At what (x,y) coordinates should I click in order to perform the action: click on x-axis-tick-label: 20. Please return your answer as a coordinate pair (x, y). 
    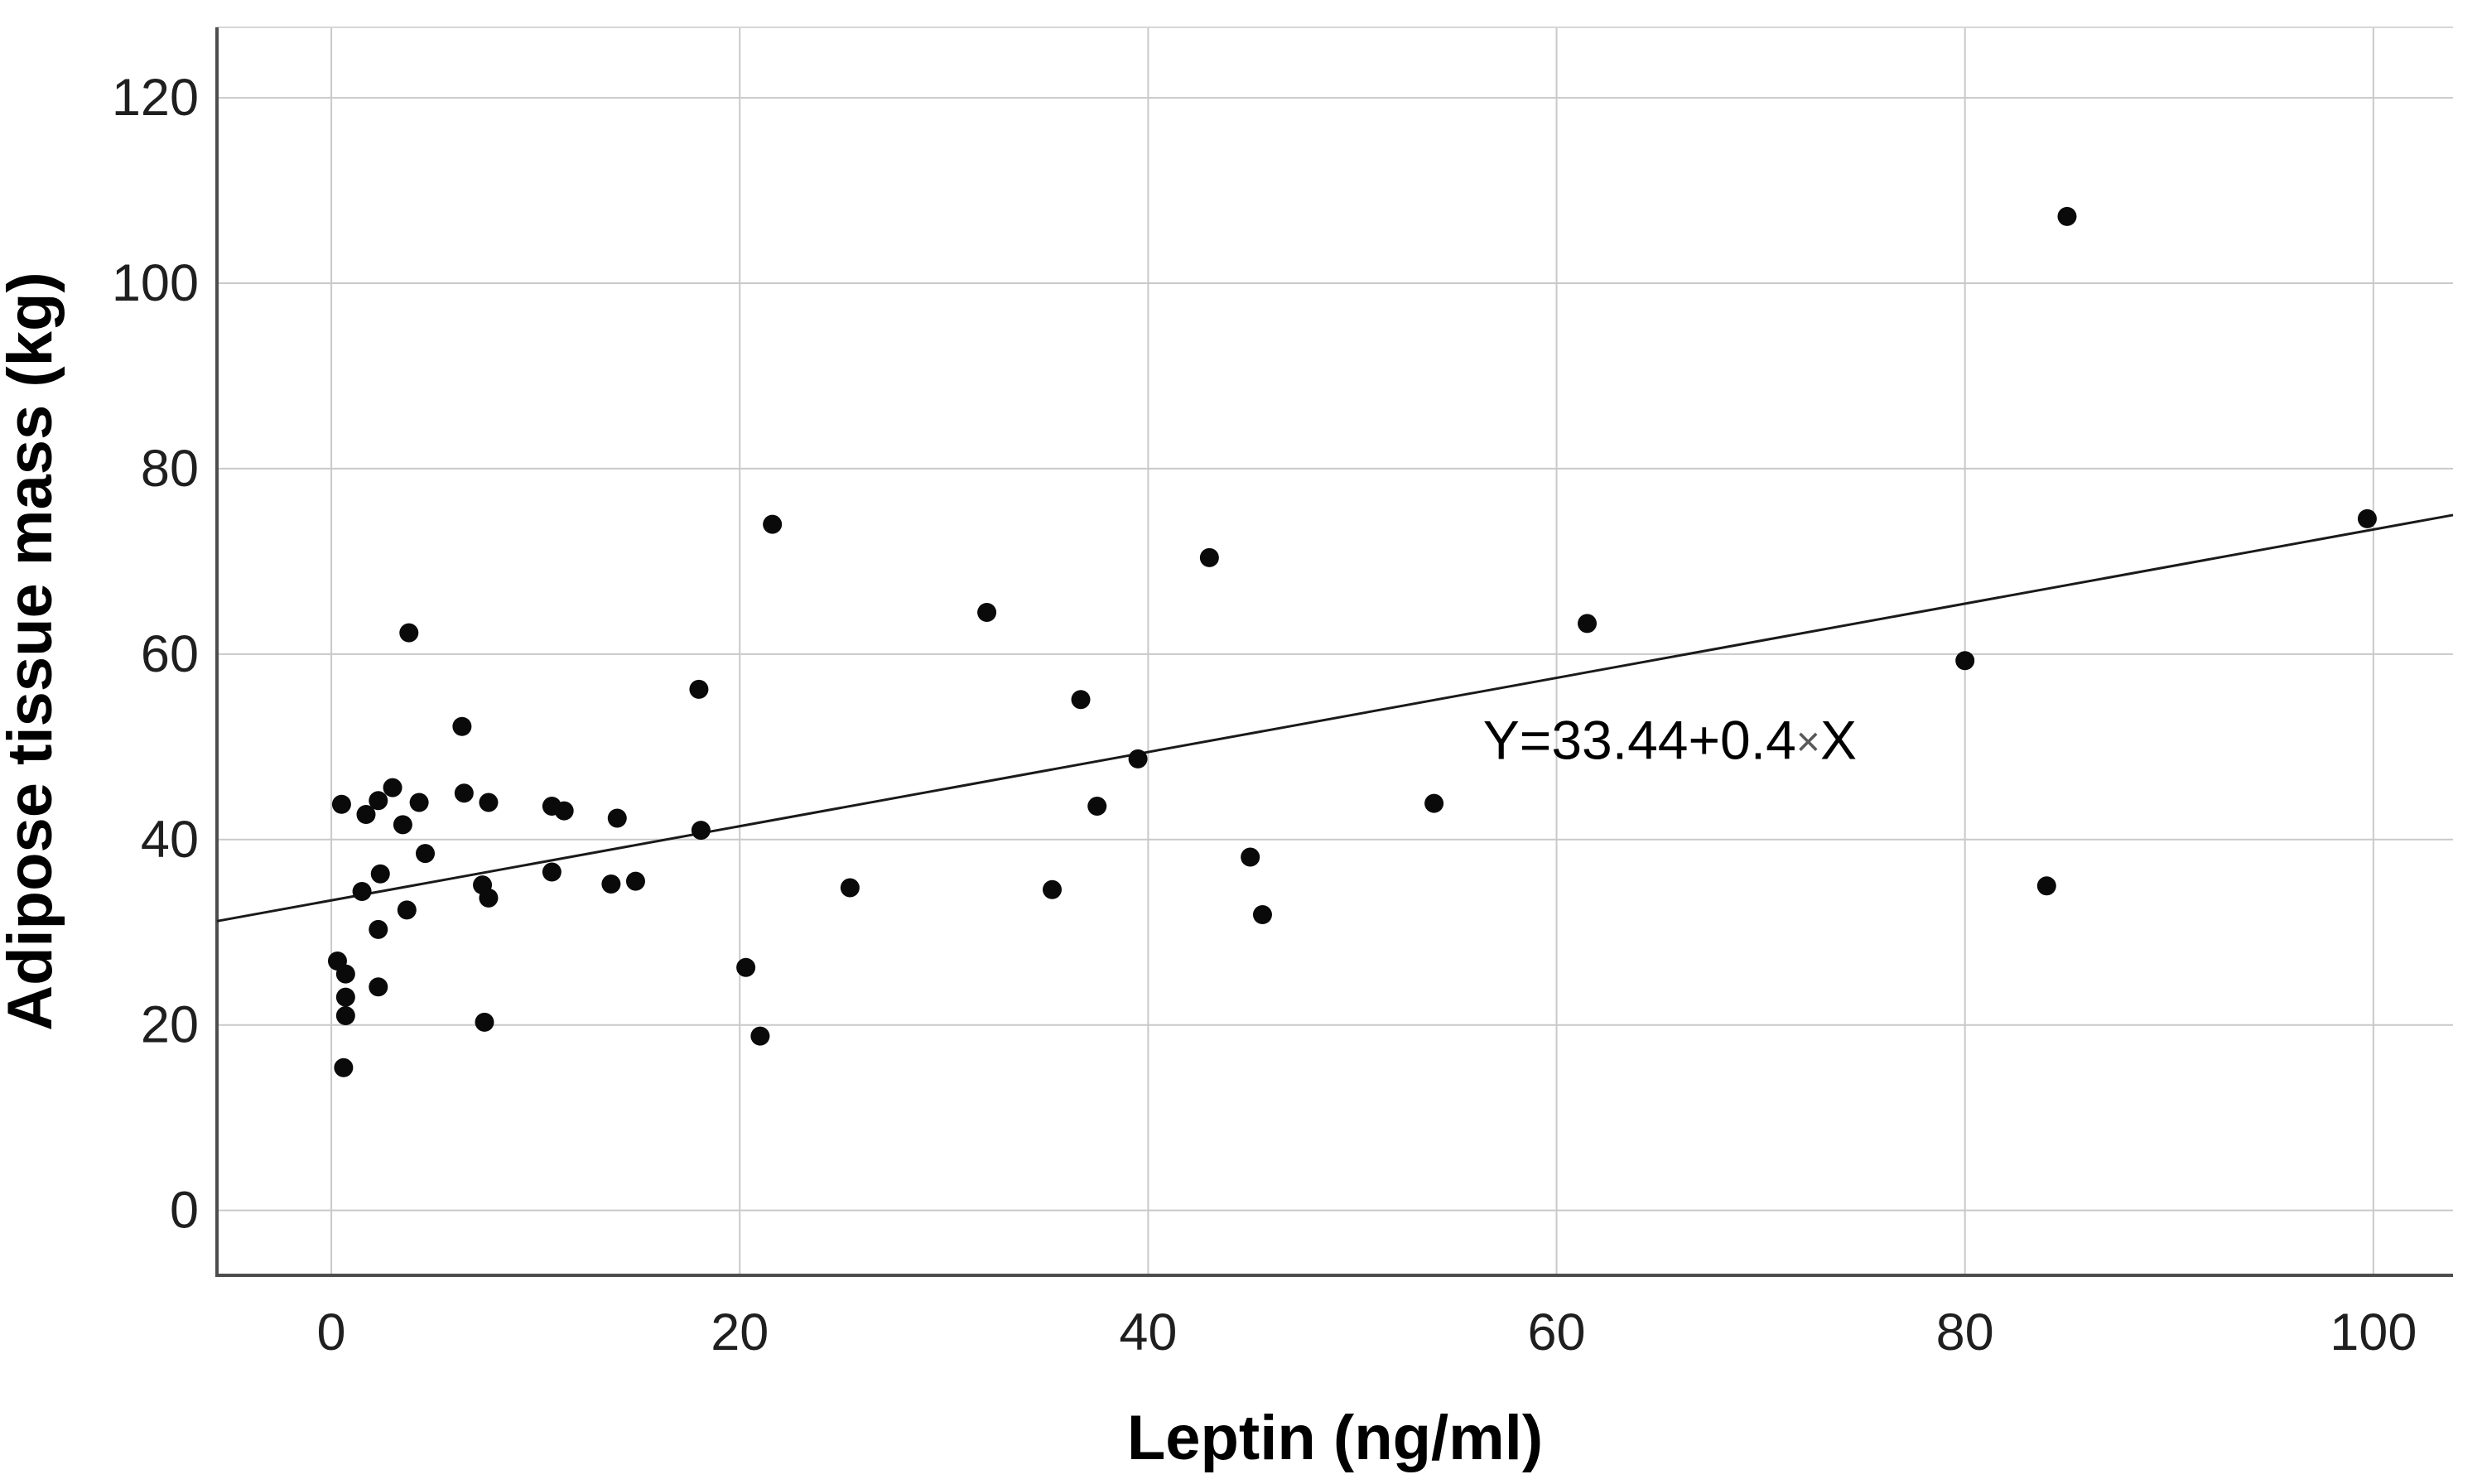
    Looking at the image, I should click on (740, 1332).